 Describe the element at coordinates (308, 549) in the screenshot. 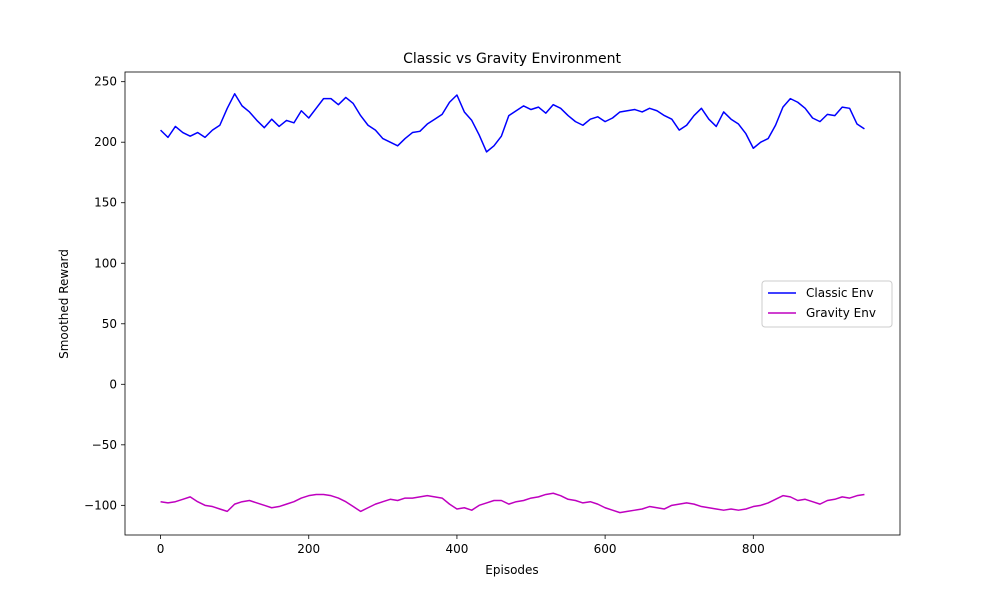

I see `x-tick-label: 200` at that location.